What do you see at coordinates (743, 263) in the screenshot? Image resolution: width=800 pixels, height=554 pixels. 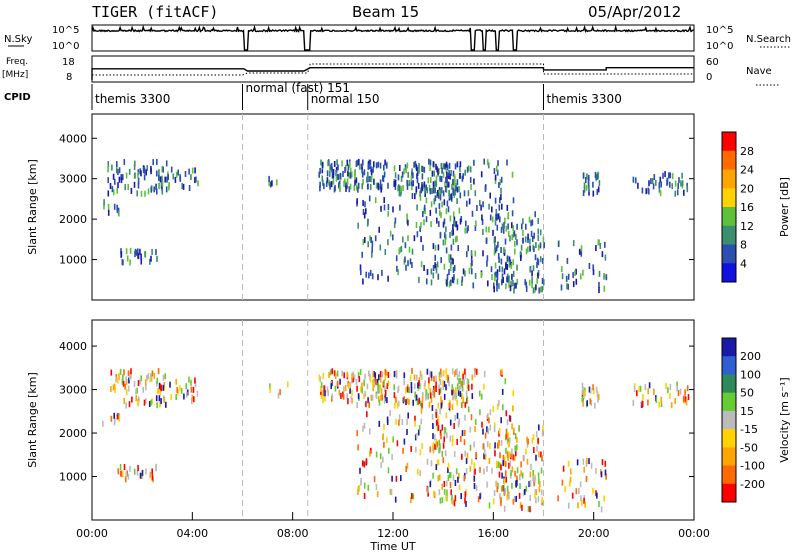 I see `colorbar-tick-label: 4` at bounding box center [743, 263].